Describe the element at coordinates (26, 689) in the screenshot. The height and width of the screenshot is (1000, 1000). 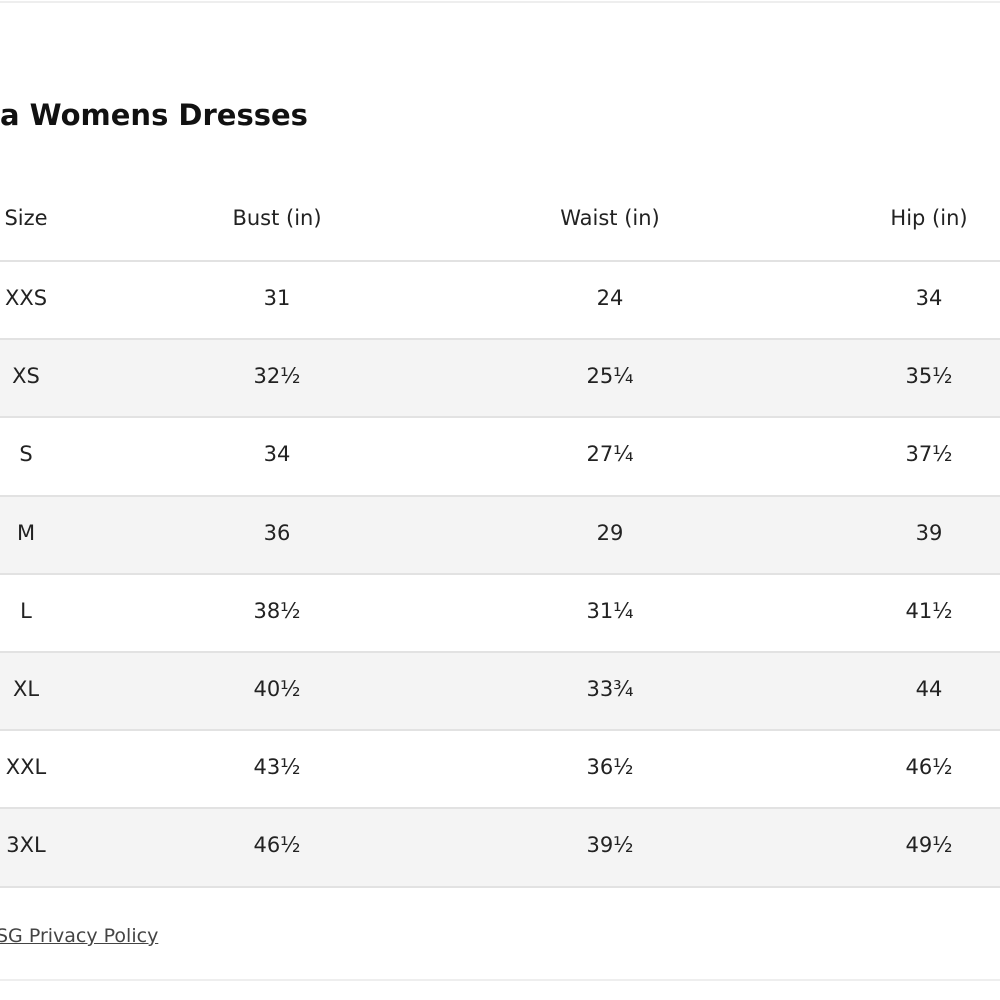
I see `size-cell: XL` at that location.